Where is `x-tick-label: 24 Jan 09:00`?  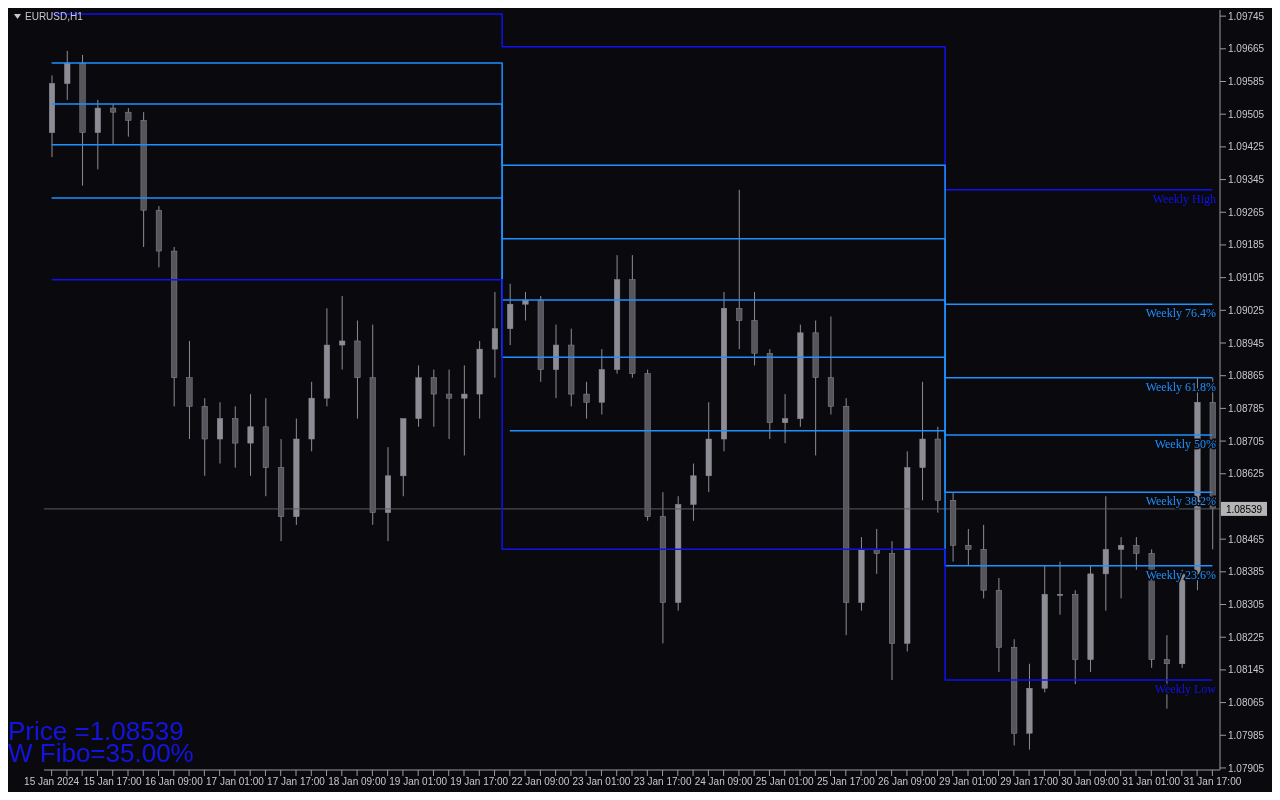 x-tick-label: 24 Jan 09:00 is located at coordinates (723, 782).